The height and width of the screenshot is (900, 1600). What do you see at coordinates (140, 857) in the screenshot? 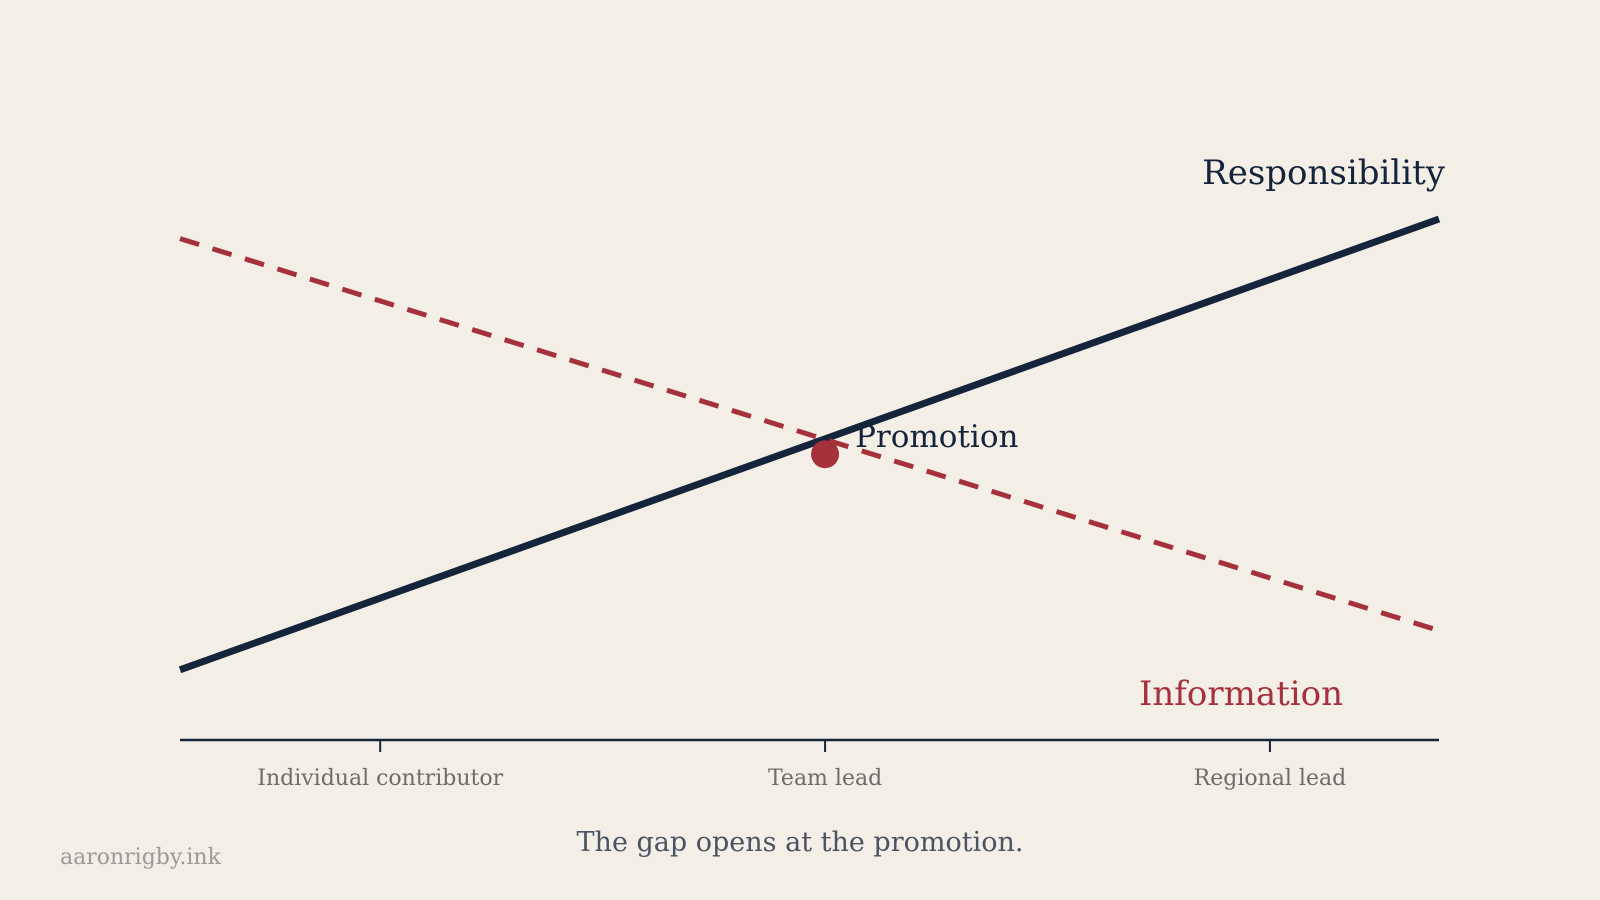
I see `credit-text: aaronrigby.ink` at bounding box center [140, 857].